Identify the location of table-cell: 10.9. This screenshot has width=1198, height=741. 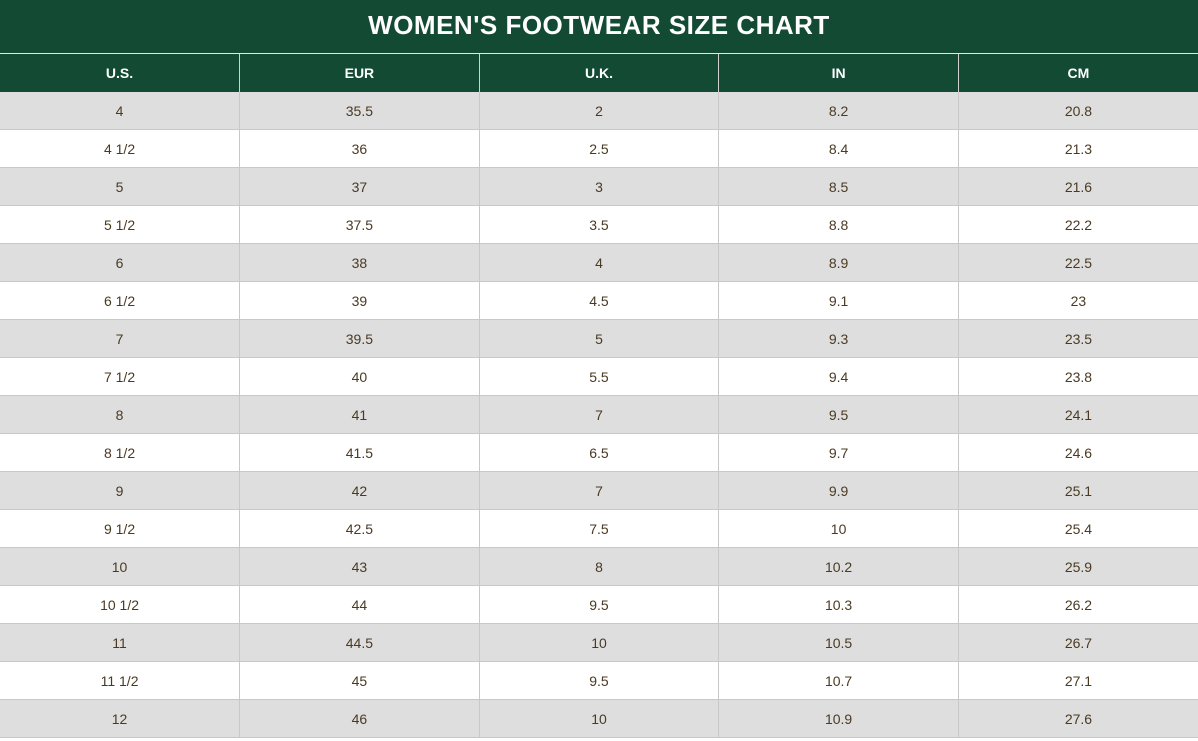
(838, 718).